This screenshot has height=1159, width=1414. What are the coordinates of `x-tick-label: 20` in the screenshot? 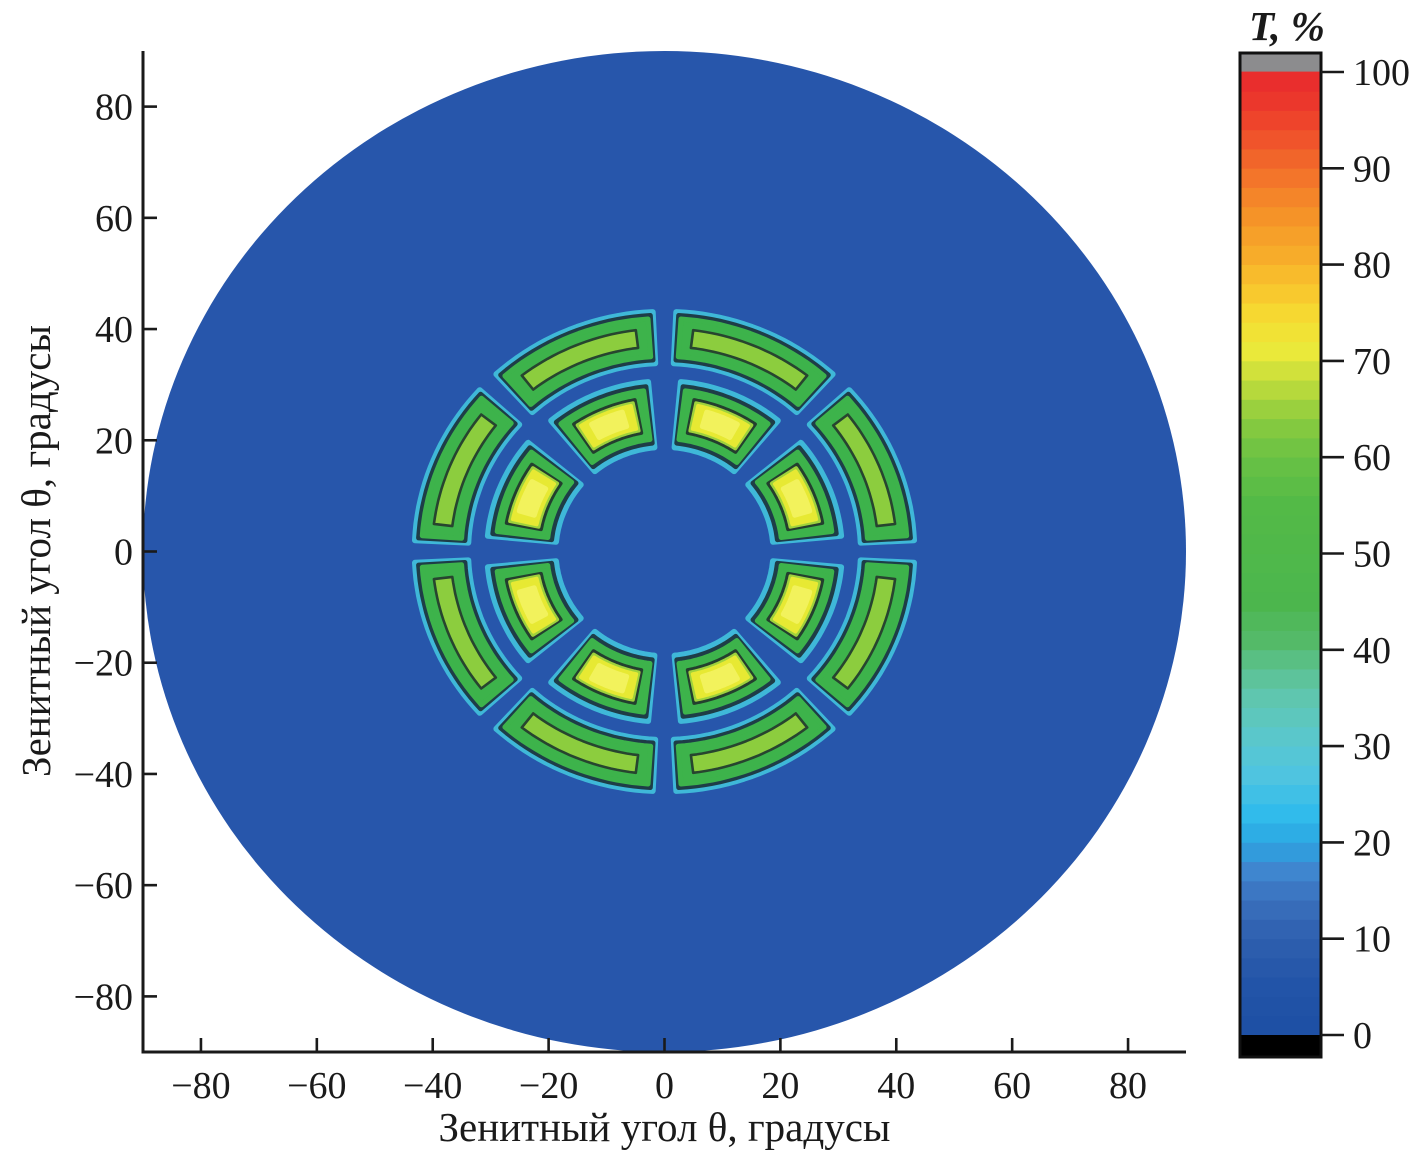 It's located at (780, 1086).